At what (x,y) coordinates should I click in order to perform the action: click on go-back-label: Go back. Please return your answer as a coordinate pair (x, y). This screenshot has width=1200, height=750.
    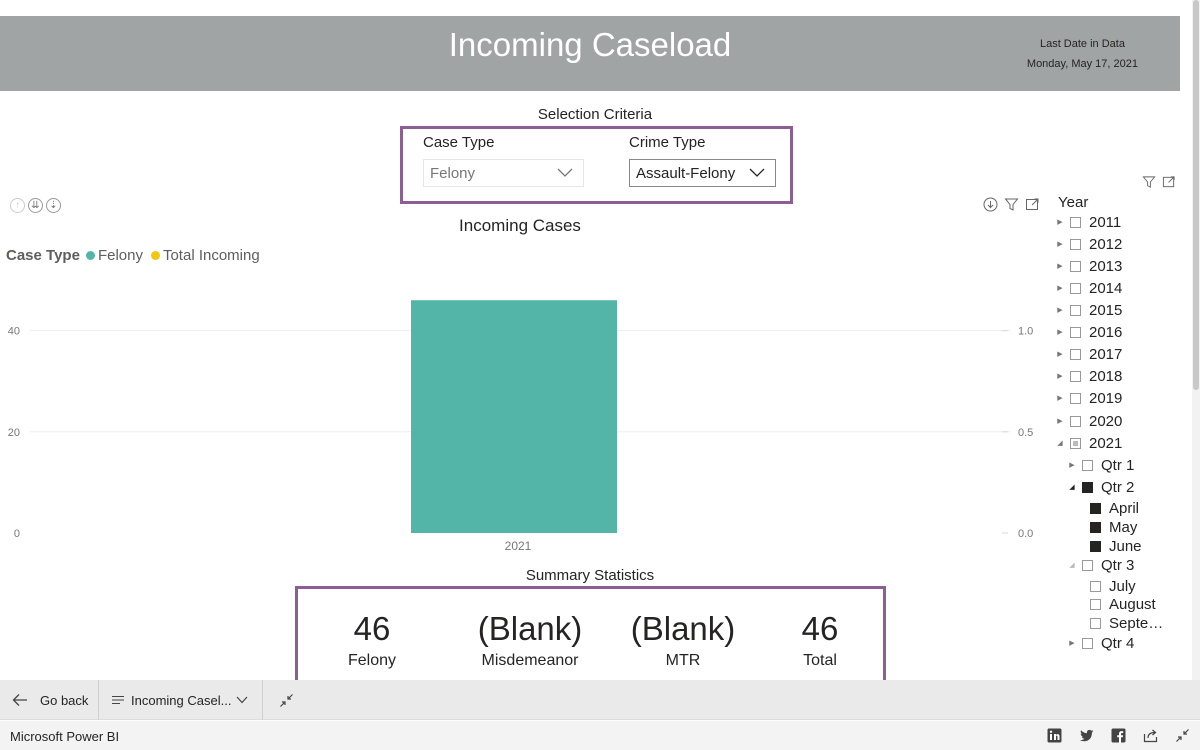
    Looking at the image, I should click on (64, 700).